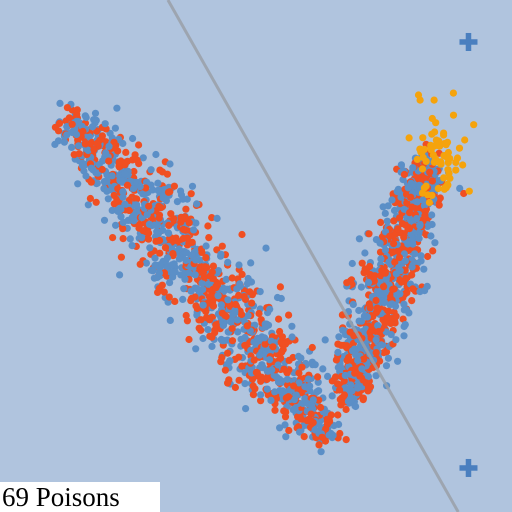 The image size is (512, 512). Describe the element at coordinates (468, 254) in the screenshot. I see `target-markers` at that location.